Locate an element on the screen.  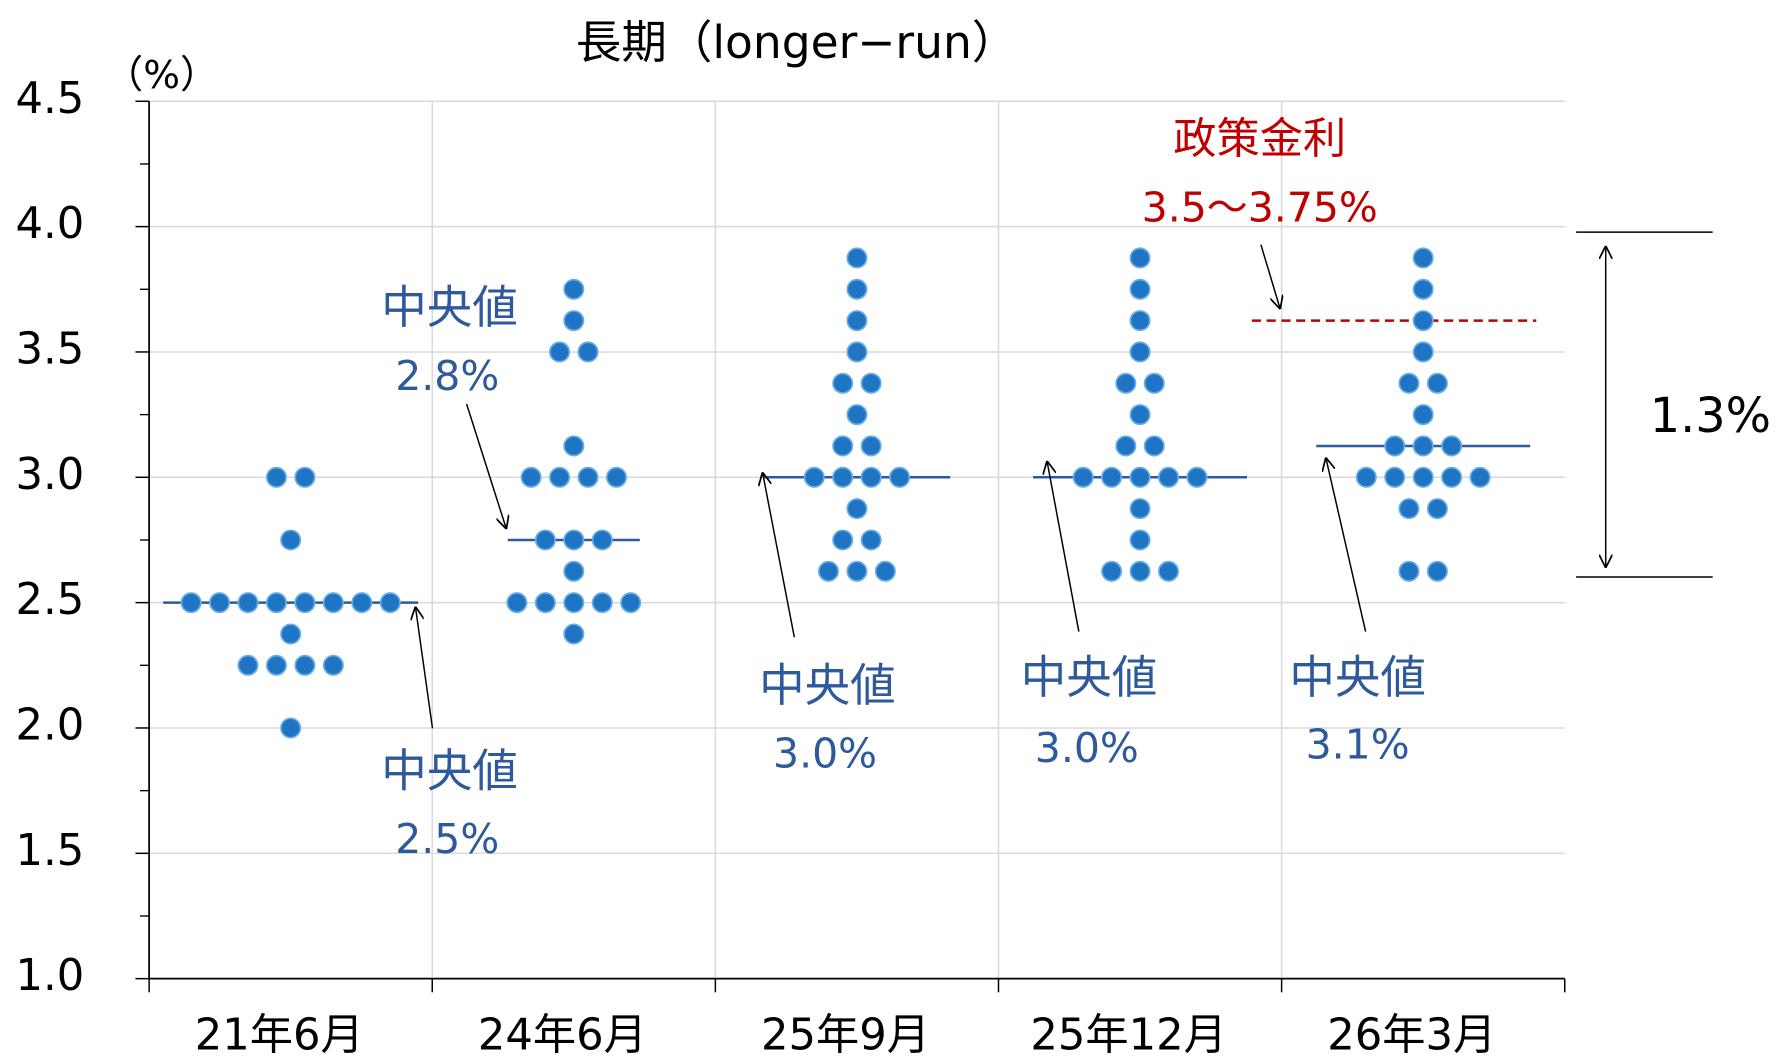
policy-rate-range: 3.5～3.75% is located at coordinates (1260, 208).